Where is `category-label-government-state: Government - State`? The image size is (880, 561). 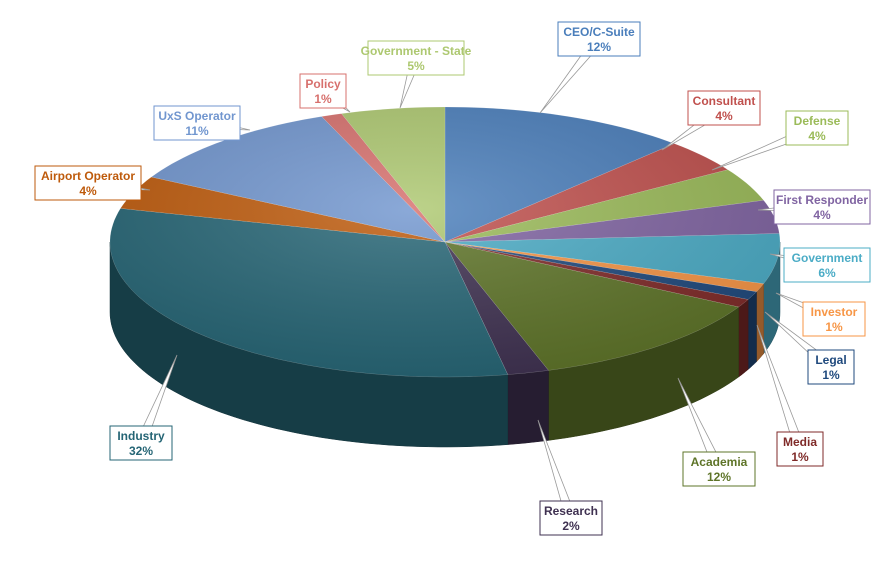
category-label-government-state: Government - State is located at coordinates (416, 51).